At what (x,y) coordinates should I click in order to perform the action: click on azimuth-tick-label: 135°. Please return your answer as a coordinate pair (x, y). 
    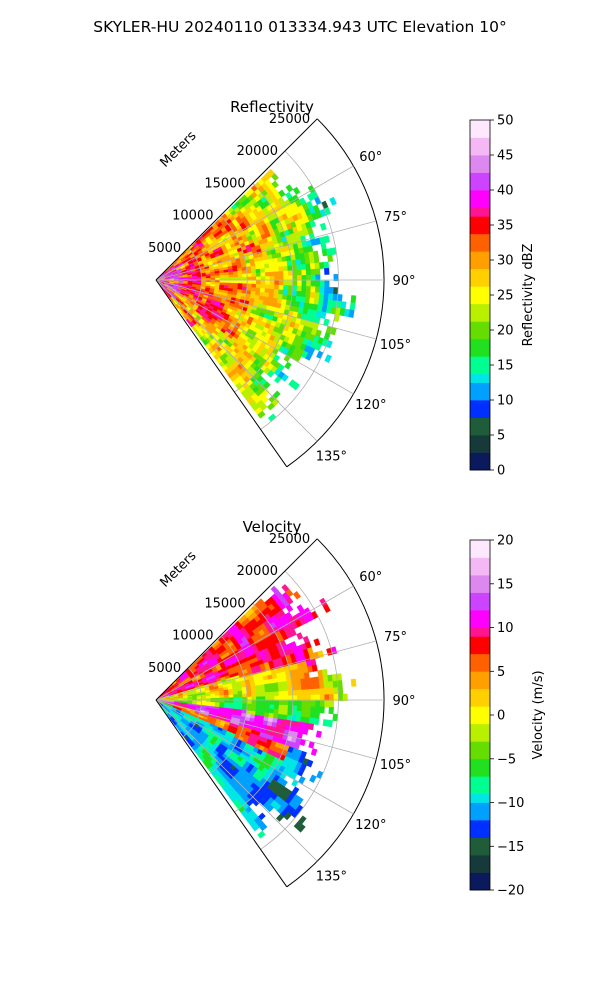
    Looking at the image, I should click on (331, 456).